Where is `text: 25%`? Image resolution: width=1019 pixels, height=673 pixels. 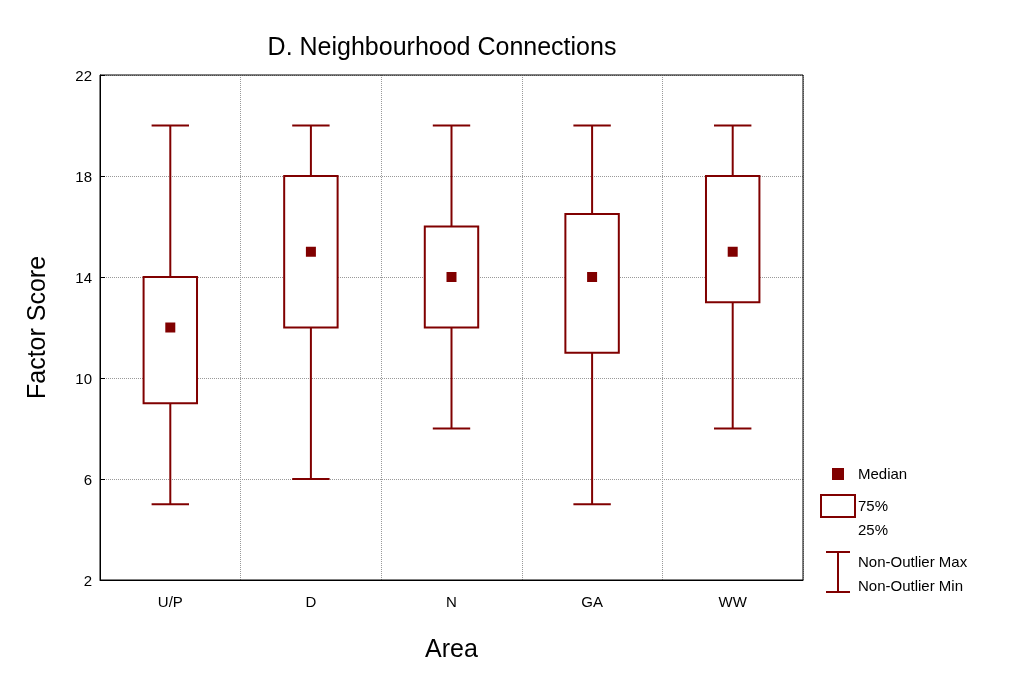
text: 25% is located at coordinates (873, 530).